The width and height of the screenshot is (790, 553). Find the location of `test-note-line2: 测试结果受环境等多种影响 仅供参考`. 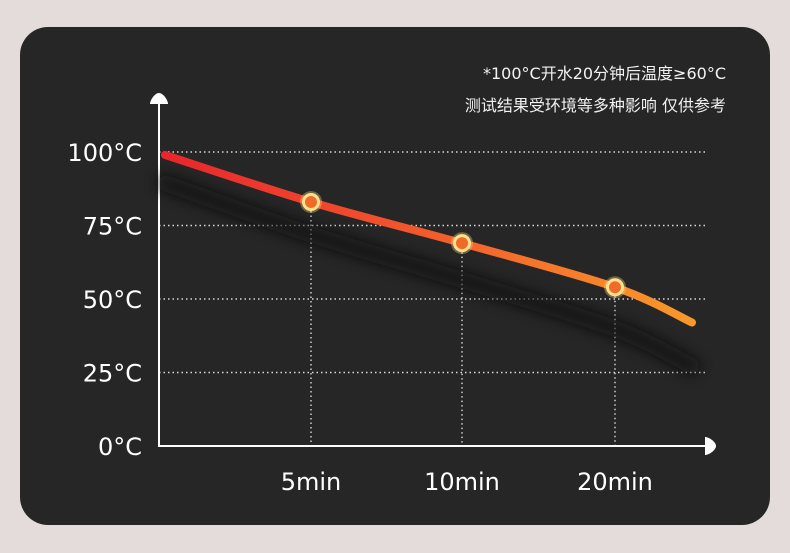

test-note-line2: 测试结果受环境等多种影响 仅供参考 is located at coordinates (595, 105).